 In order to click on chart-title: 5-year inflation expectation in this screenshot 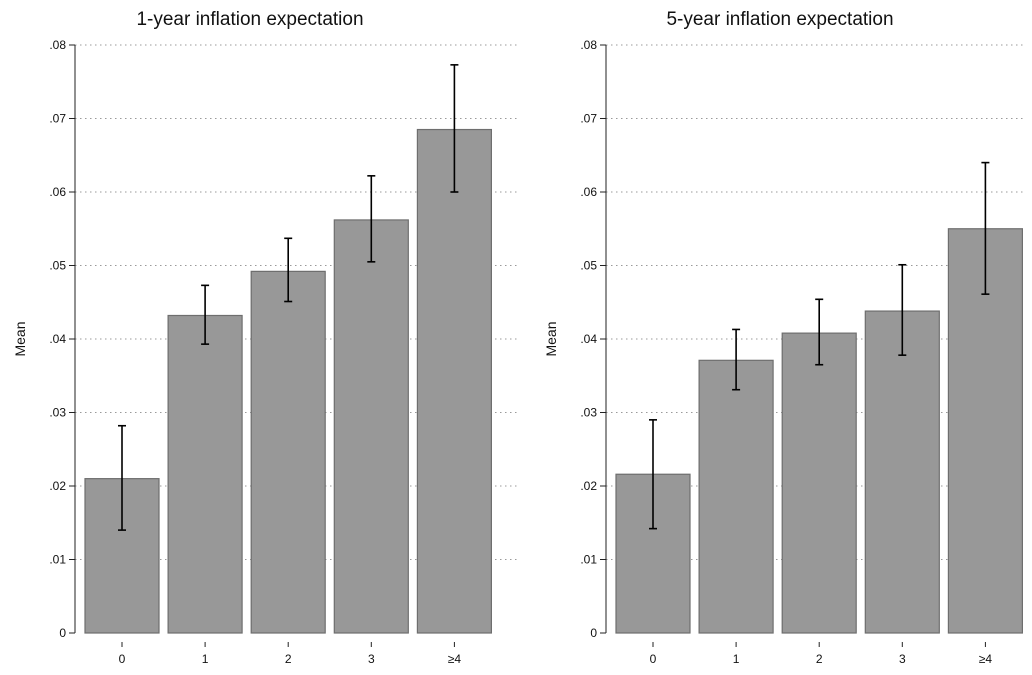, I will do `click(779, 19)`.